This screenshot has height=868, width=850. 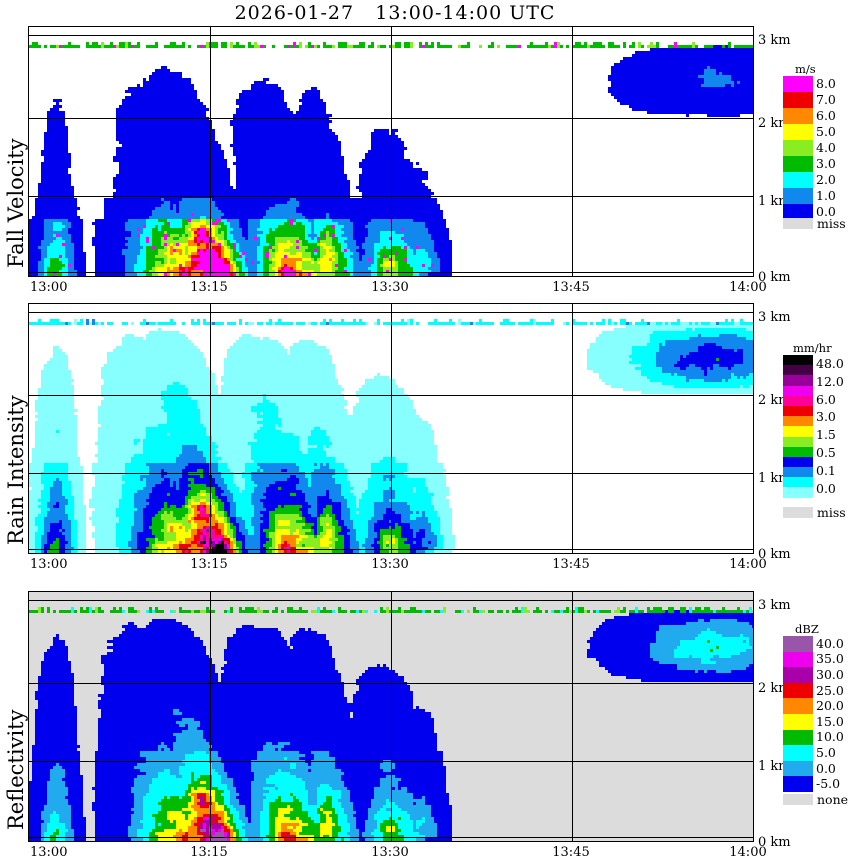 What do you see at coordinates (390, 852) in the screenshot?
I see `x-tick-1330-p3: 13:30` at bounding box center [390, 852].